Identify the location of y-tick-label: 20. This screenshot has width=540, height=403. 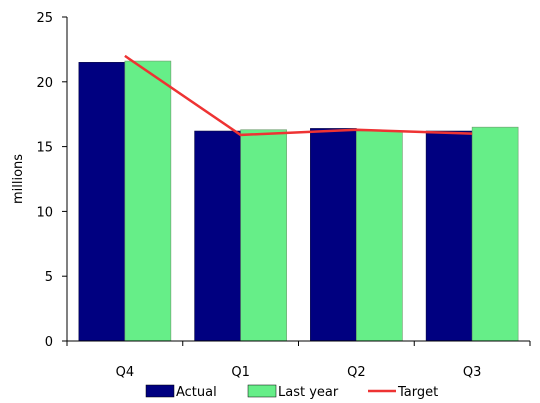
(44, 83).